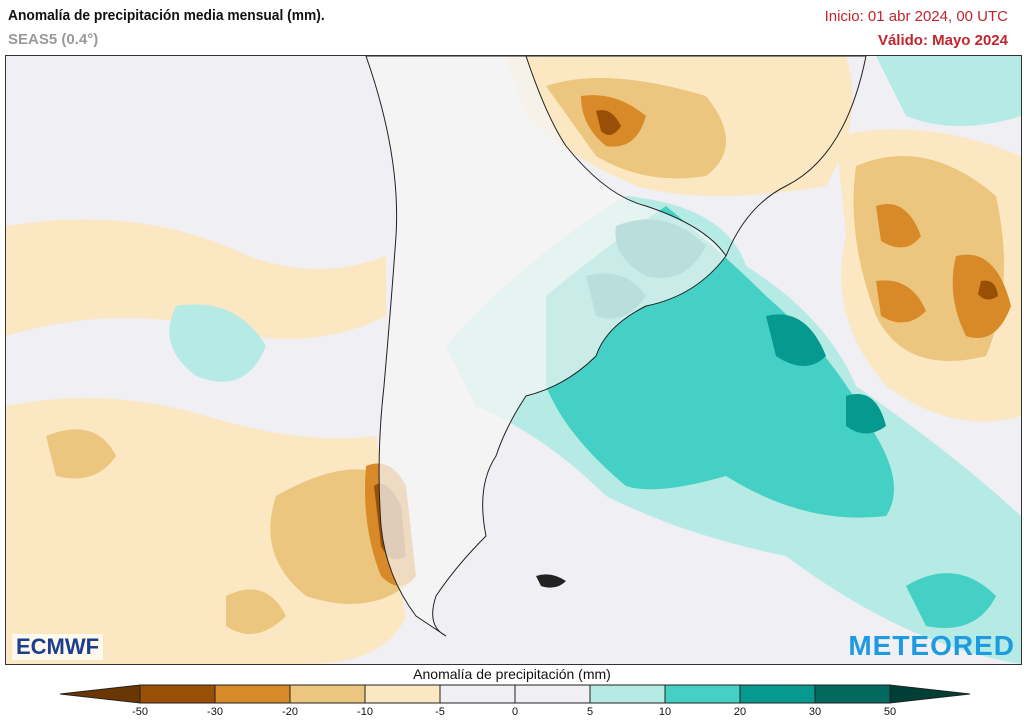 The width and height of the screenshot is (1024, 720). I want to click on colorbar-tick-label: 0, so click(515, 712).